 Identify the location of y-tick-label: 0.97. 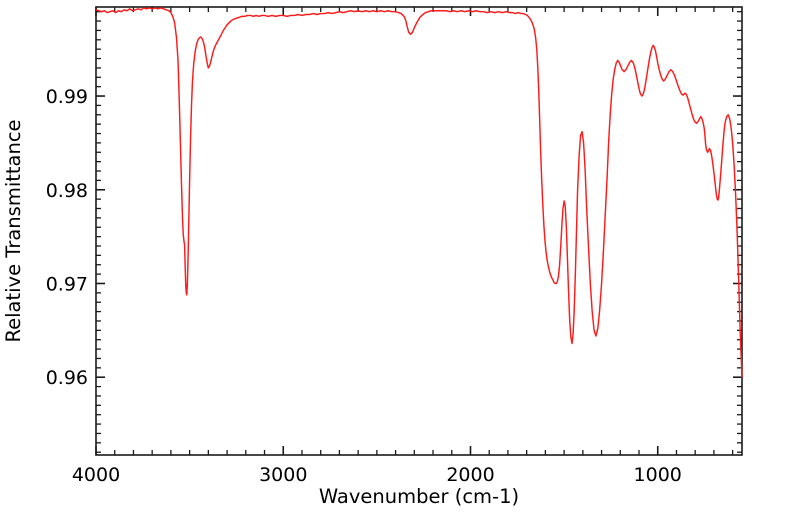
(67, 284).